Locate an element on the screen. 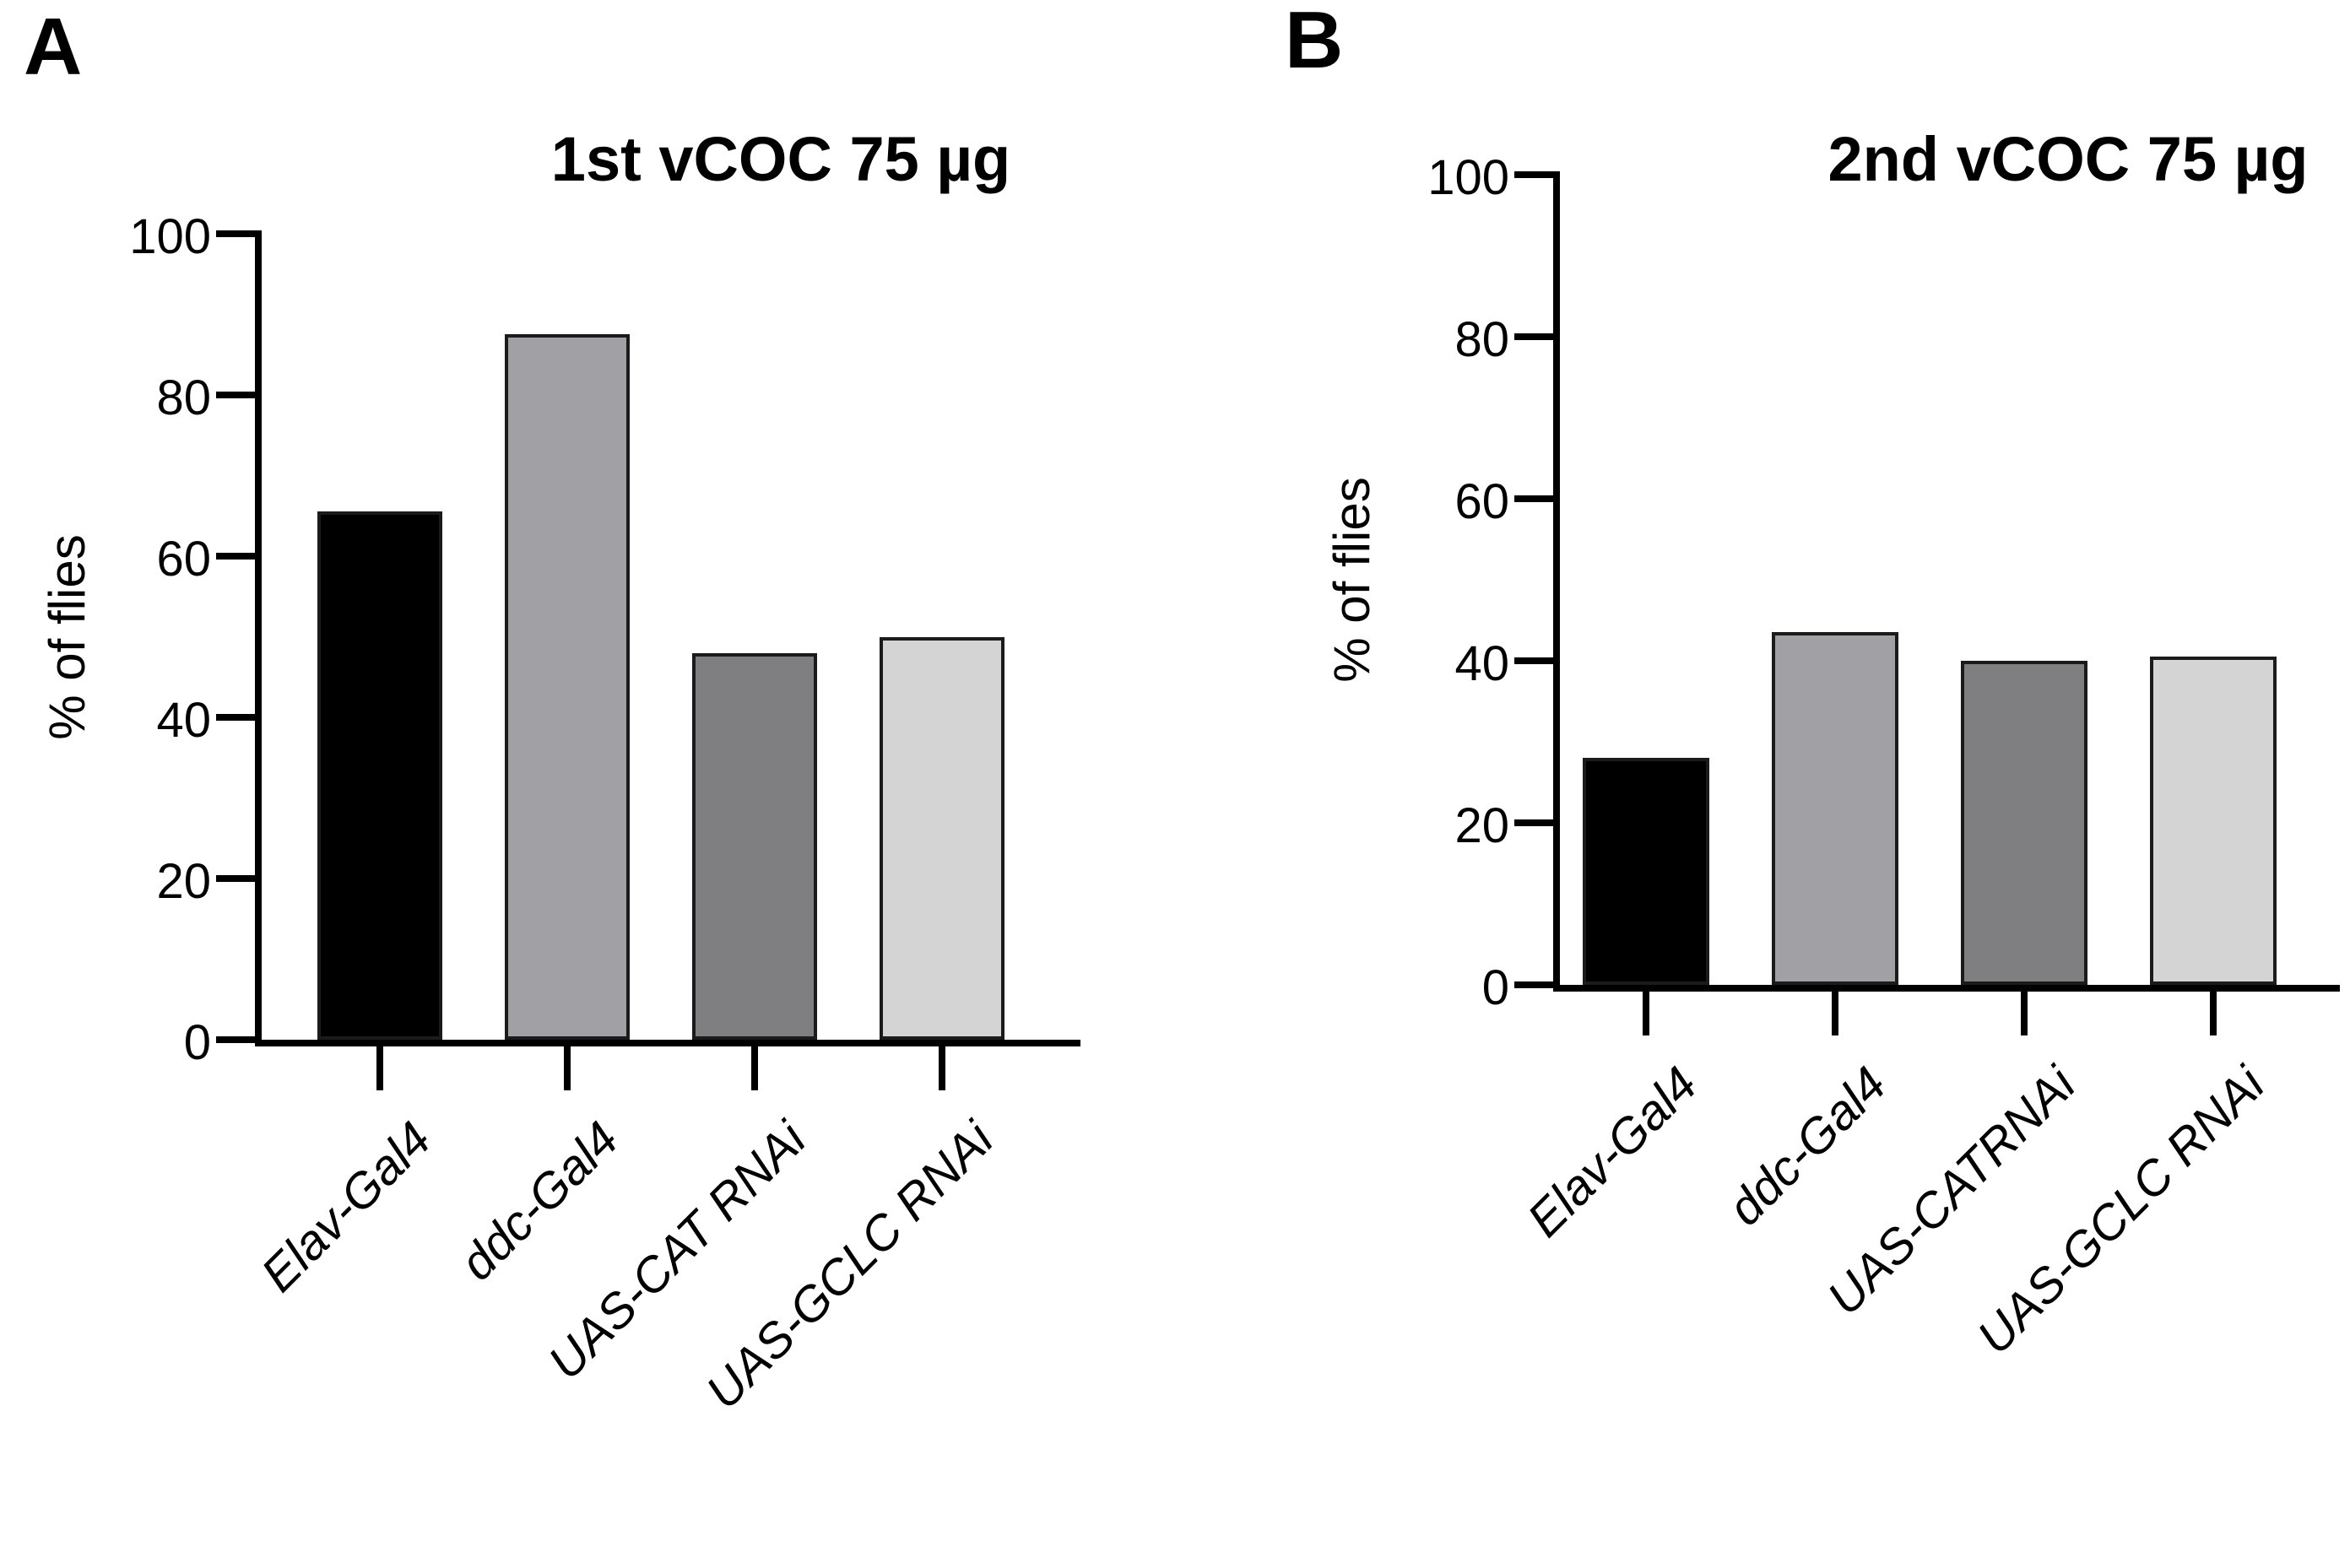 Image resolution: width=2350 pixels, height=1568 pixels. bar-uas-cat-rnai is located at coordinates (754, 846).